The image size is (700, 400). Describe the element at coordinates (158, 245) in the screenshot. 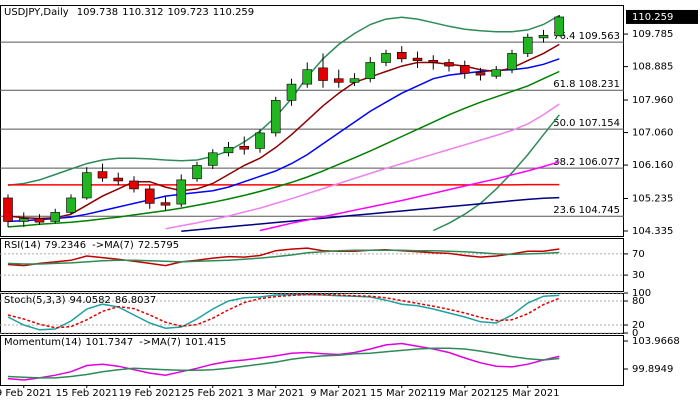

I see `legend-value: 72.5795` at that location.